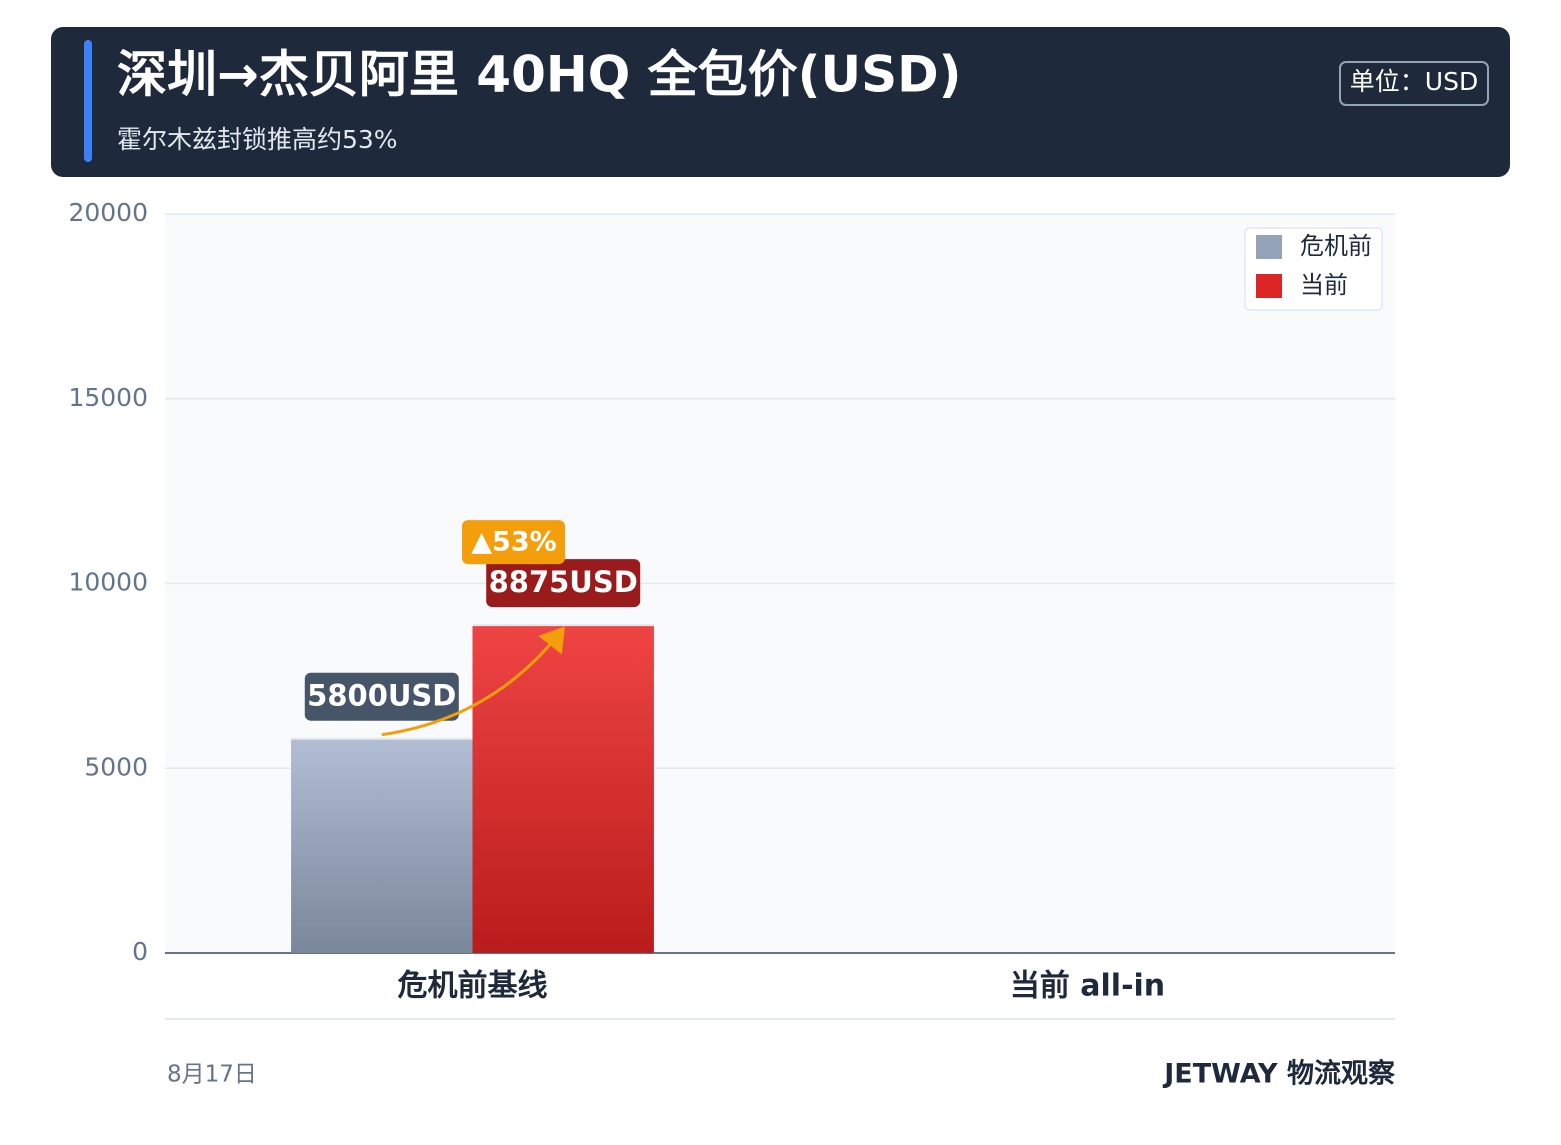  Describe the element at coordinates (473, 681) in the screenshot. I see `change-arrow` at that location.